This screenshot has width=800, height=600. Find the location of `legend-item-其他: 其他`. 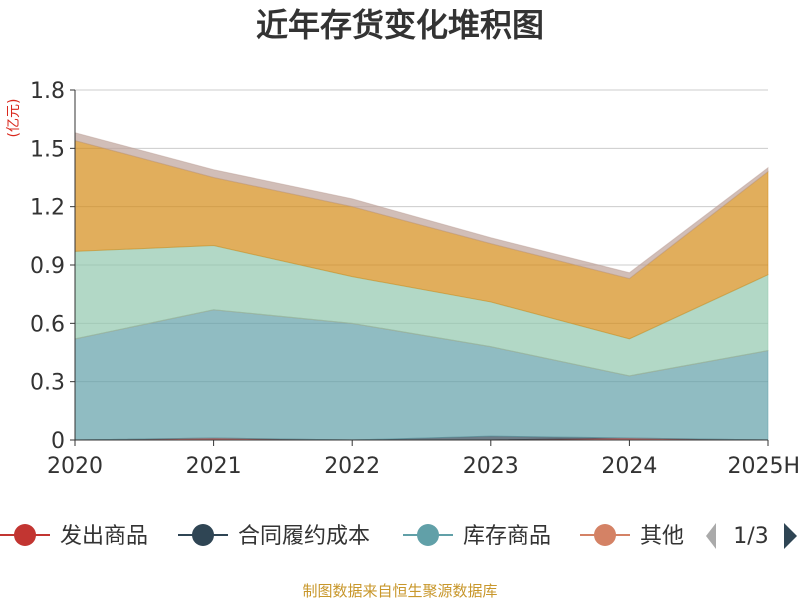

legend-item-其他: 其他 is located at coordinates (632, 536).